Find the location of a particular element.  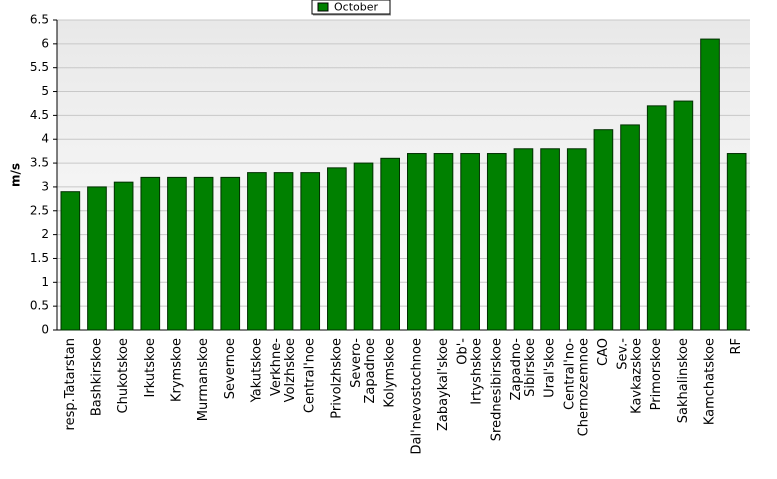

y-tick-label: 3.5 is located at coordinates (39, 163).